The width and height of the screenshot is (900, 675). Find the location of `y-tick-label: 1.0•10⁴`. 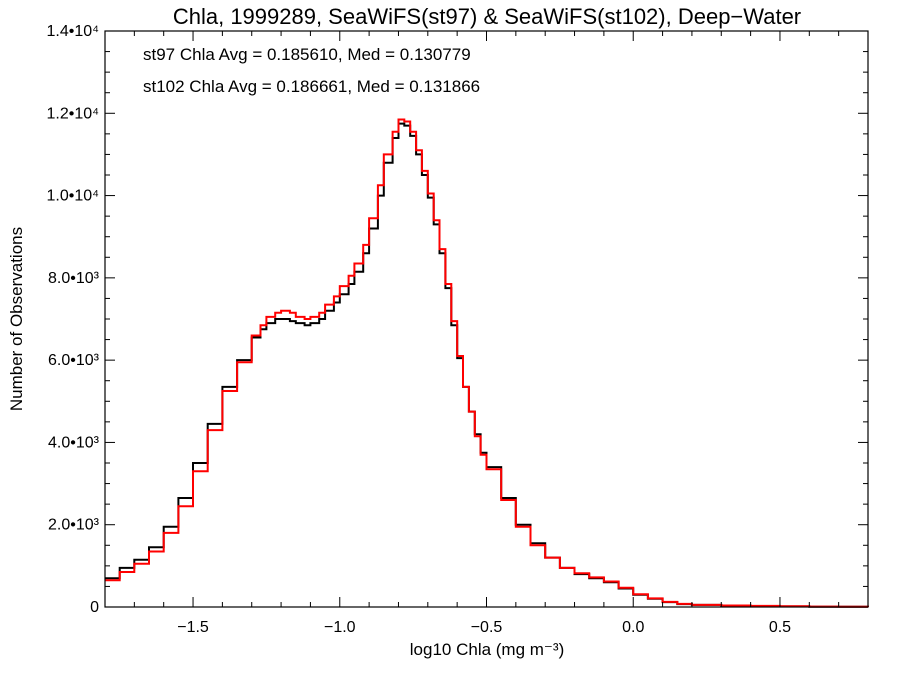

y-tick-label: 1.0•10⁴ is located at coordinates (72, 196).